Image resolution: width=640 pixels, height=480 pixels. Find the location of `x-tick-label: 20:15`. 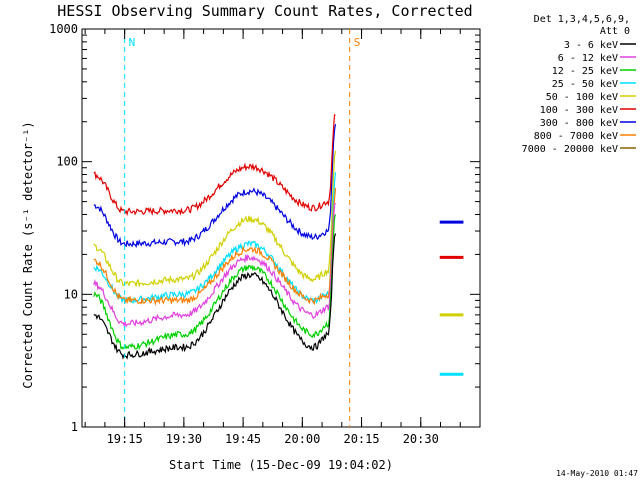

x-tick-label: 20:15 is located at coordinates (361, 439).